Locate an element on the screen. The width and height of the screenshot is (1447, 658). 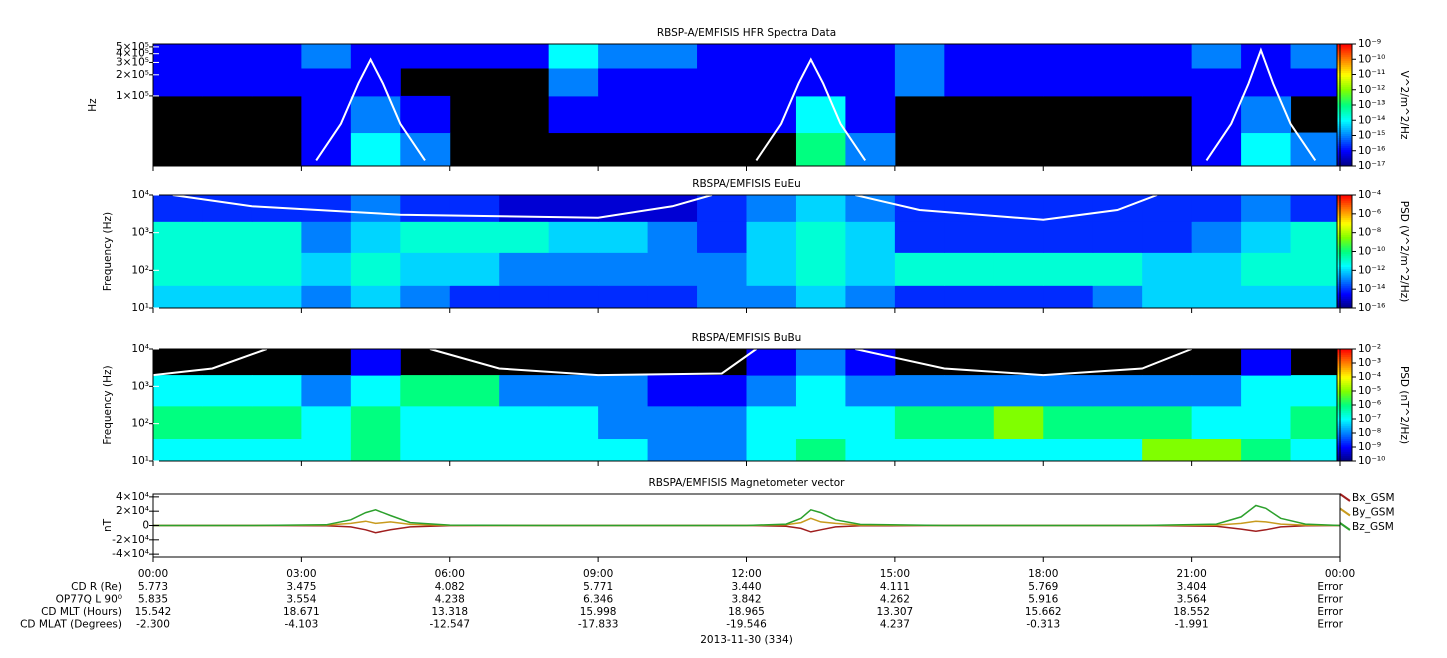
colorbar-tick-label: 10⁻⁶ is located at coordinates (1369, 405).